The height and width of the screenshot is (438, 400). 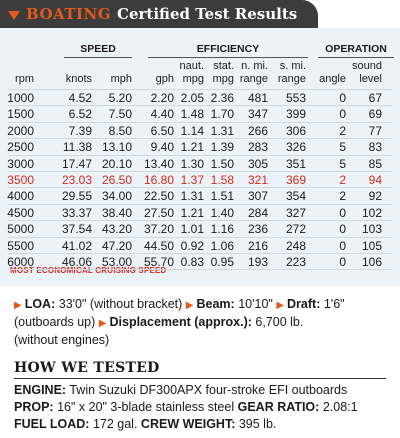 I want to click on cell-sound-level: 77, so click(x=375, y=130).